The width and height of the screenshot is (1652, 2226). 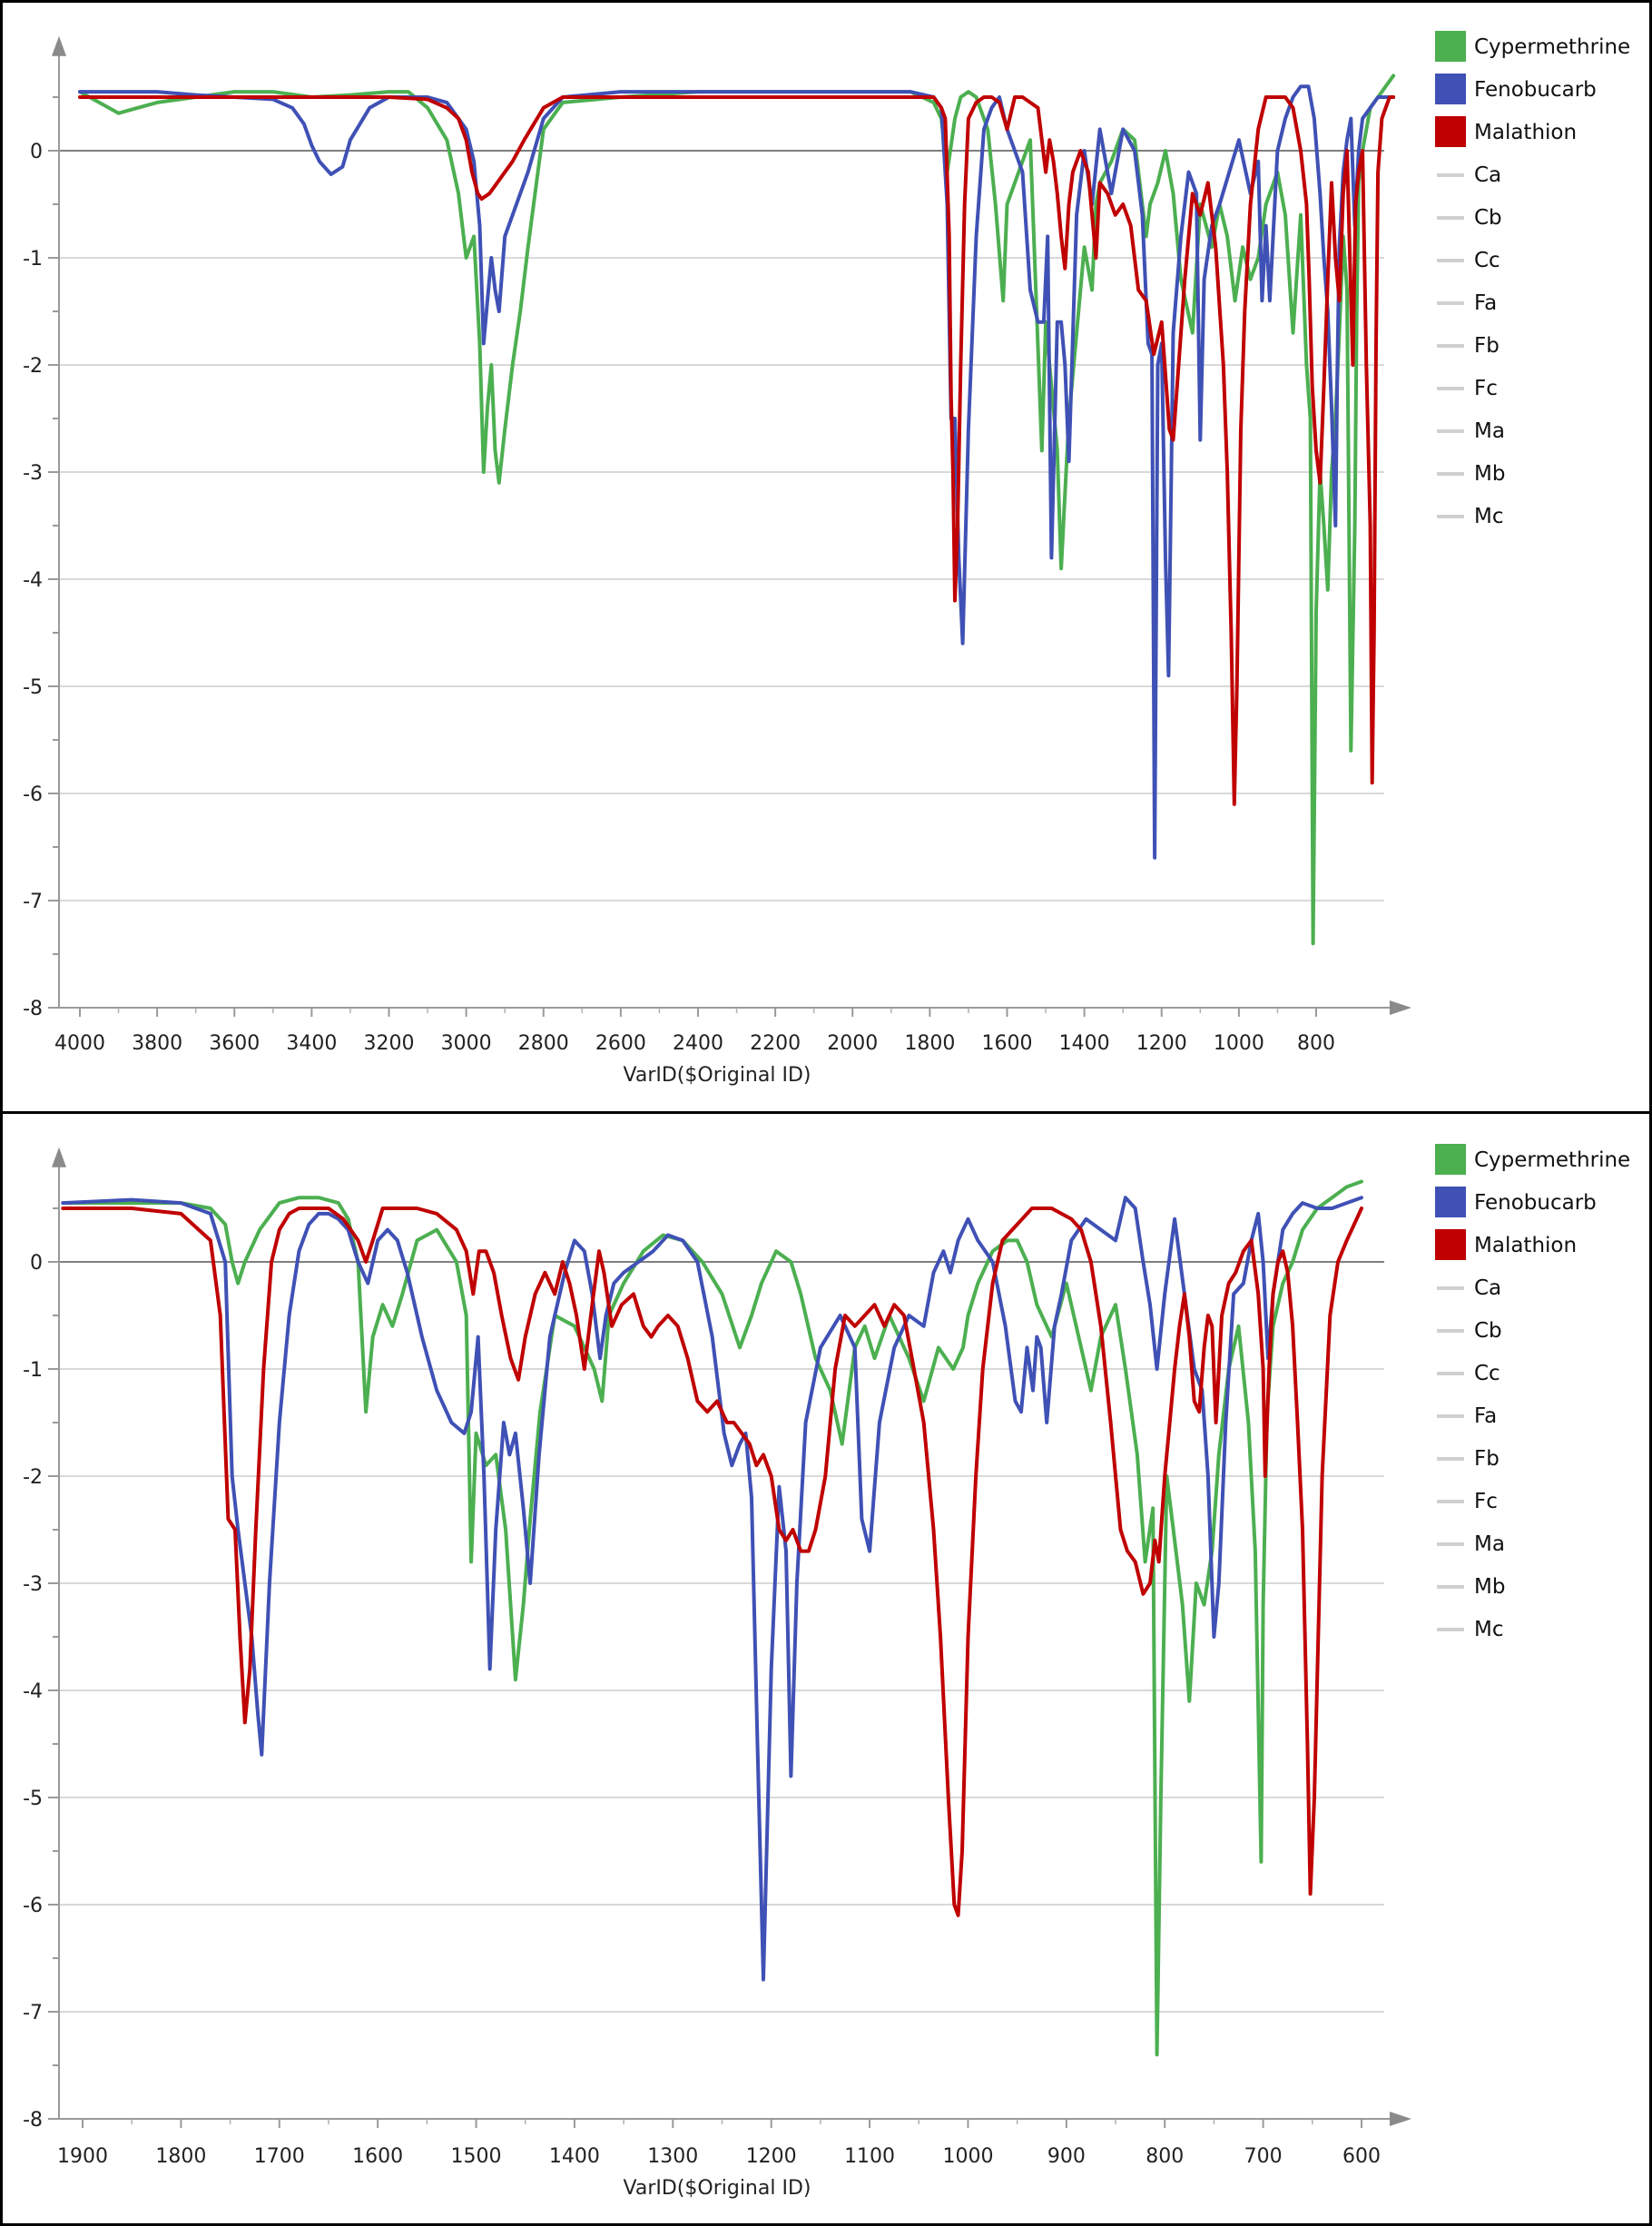 What do you see at coordinates (79, 1043) in the screenshot?
I see `x-tick-label: 4000` at bounding box center [79, 1043].